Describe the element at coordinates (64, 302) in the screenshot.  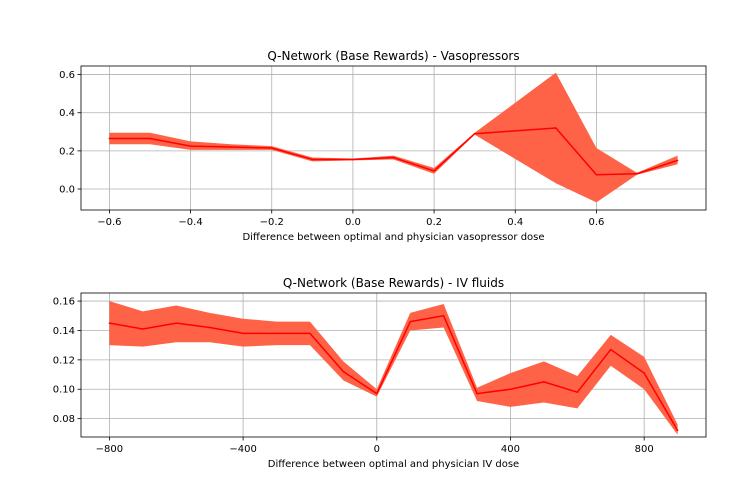
I see `y-tick-label: 0.16` at that location.